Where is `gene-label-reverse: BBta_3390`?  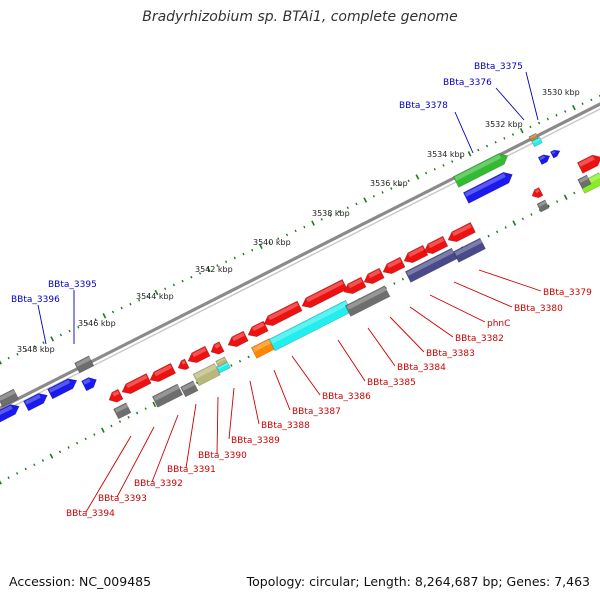
gene-label-reverse: BBta_3390 is located at coordinates (222, 456).